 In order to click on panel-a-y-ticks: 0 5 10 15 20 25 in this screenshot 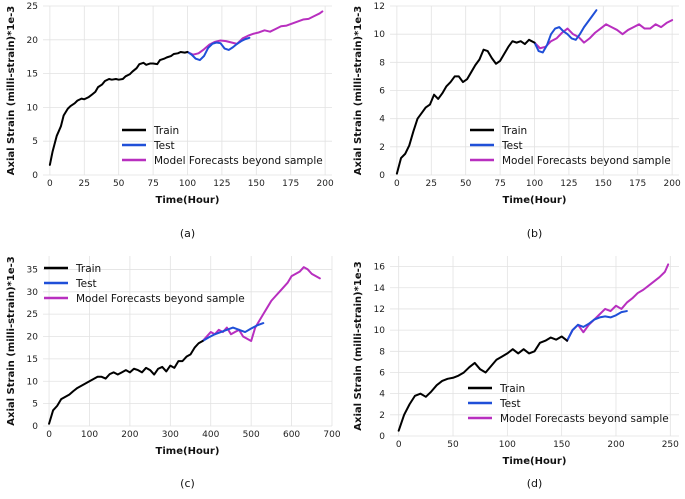, I will do `click(33, 91)`.